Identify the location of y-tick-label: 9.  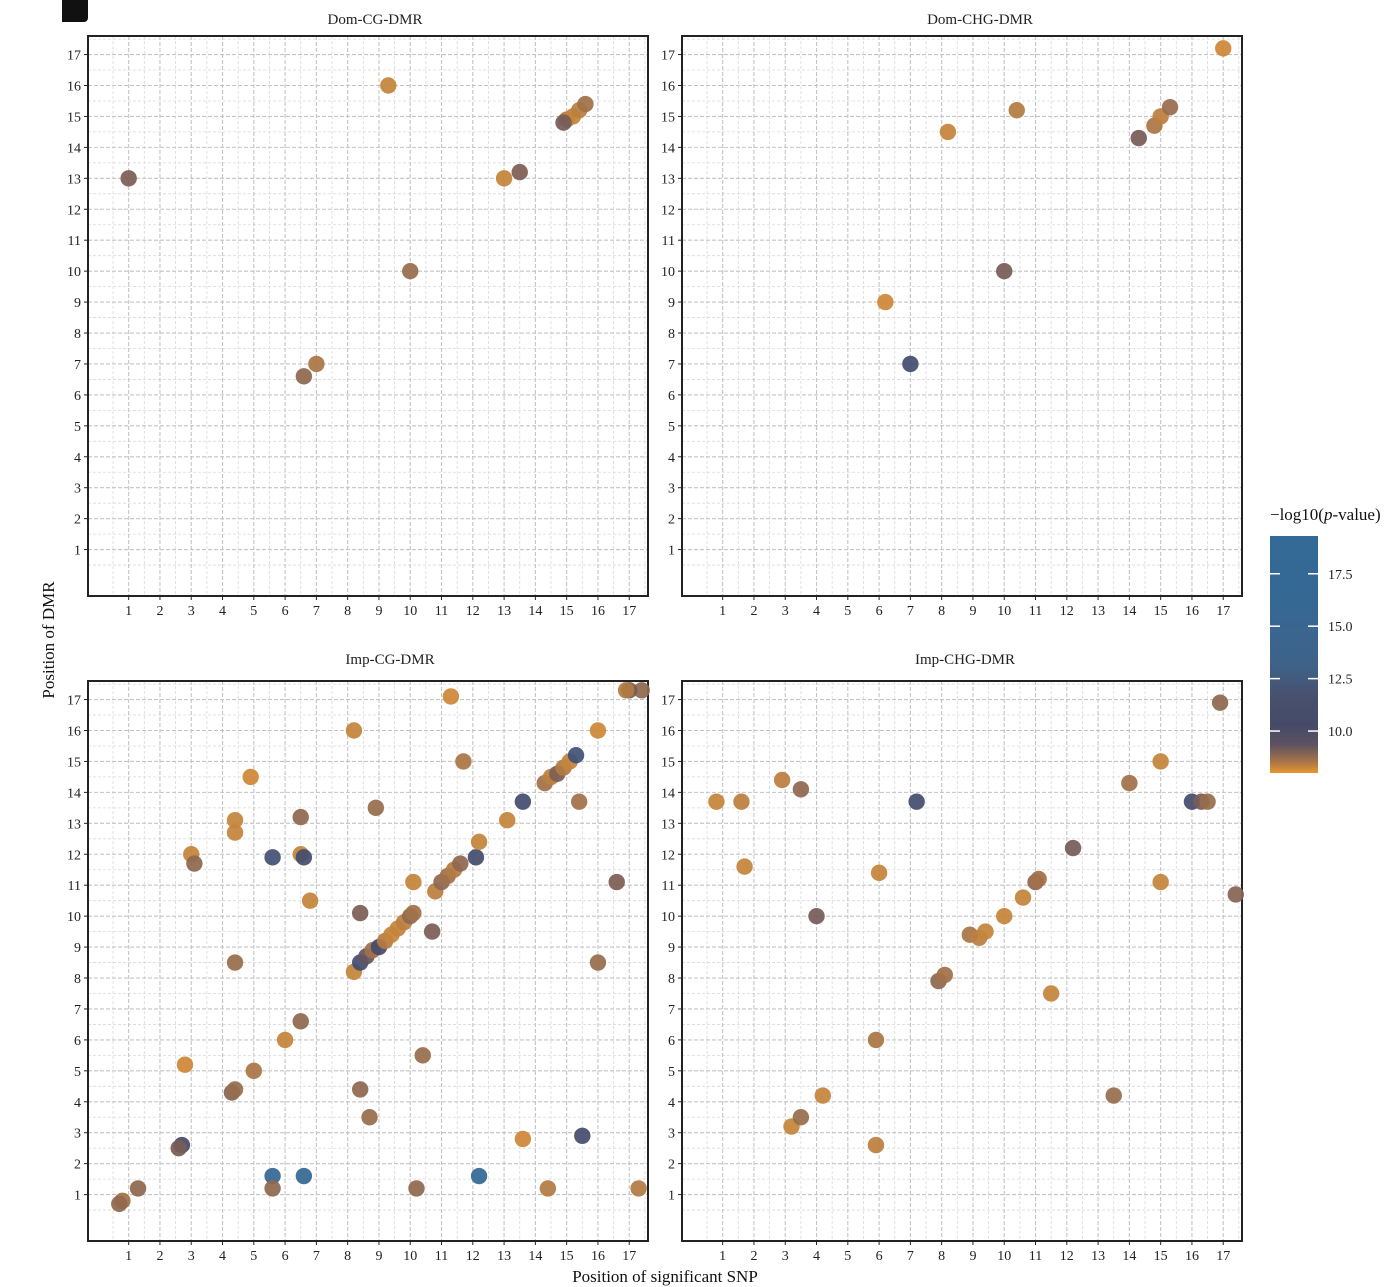
(77, 303).